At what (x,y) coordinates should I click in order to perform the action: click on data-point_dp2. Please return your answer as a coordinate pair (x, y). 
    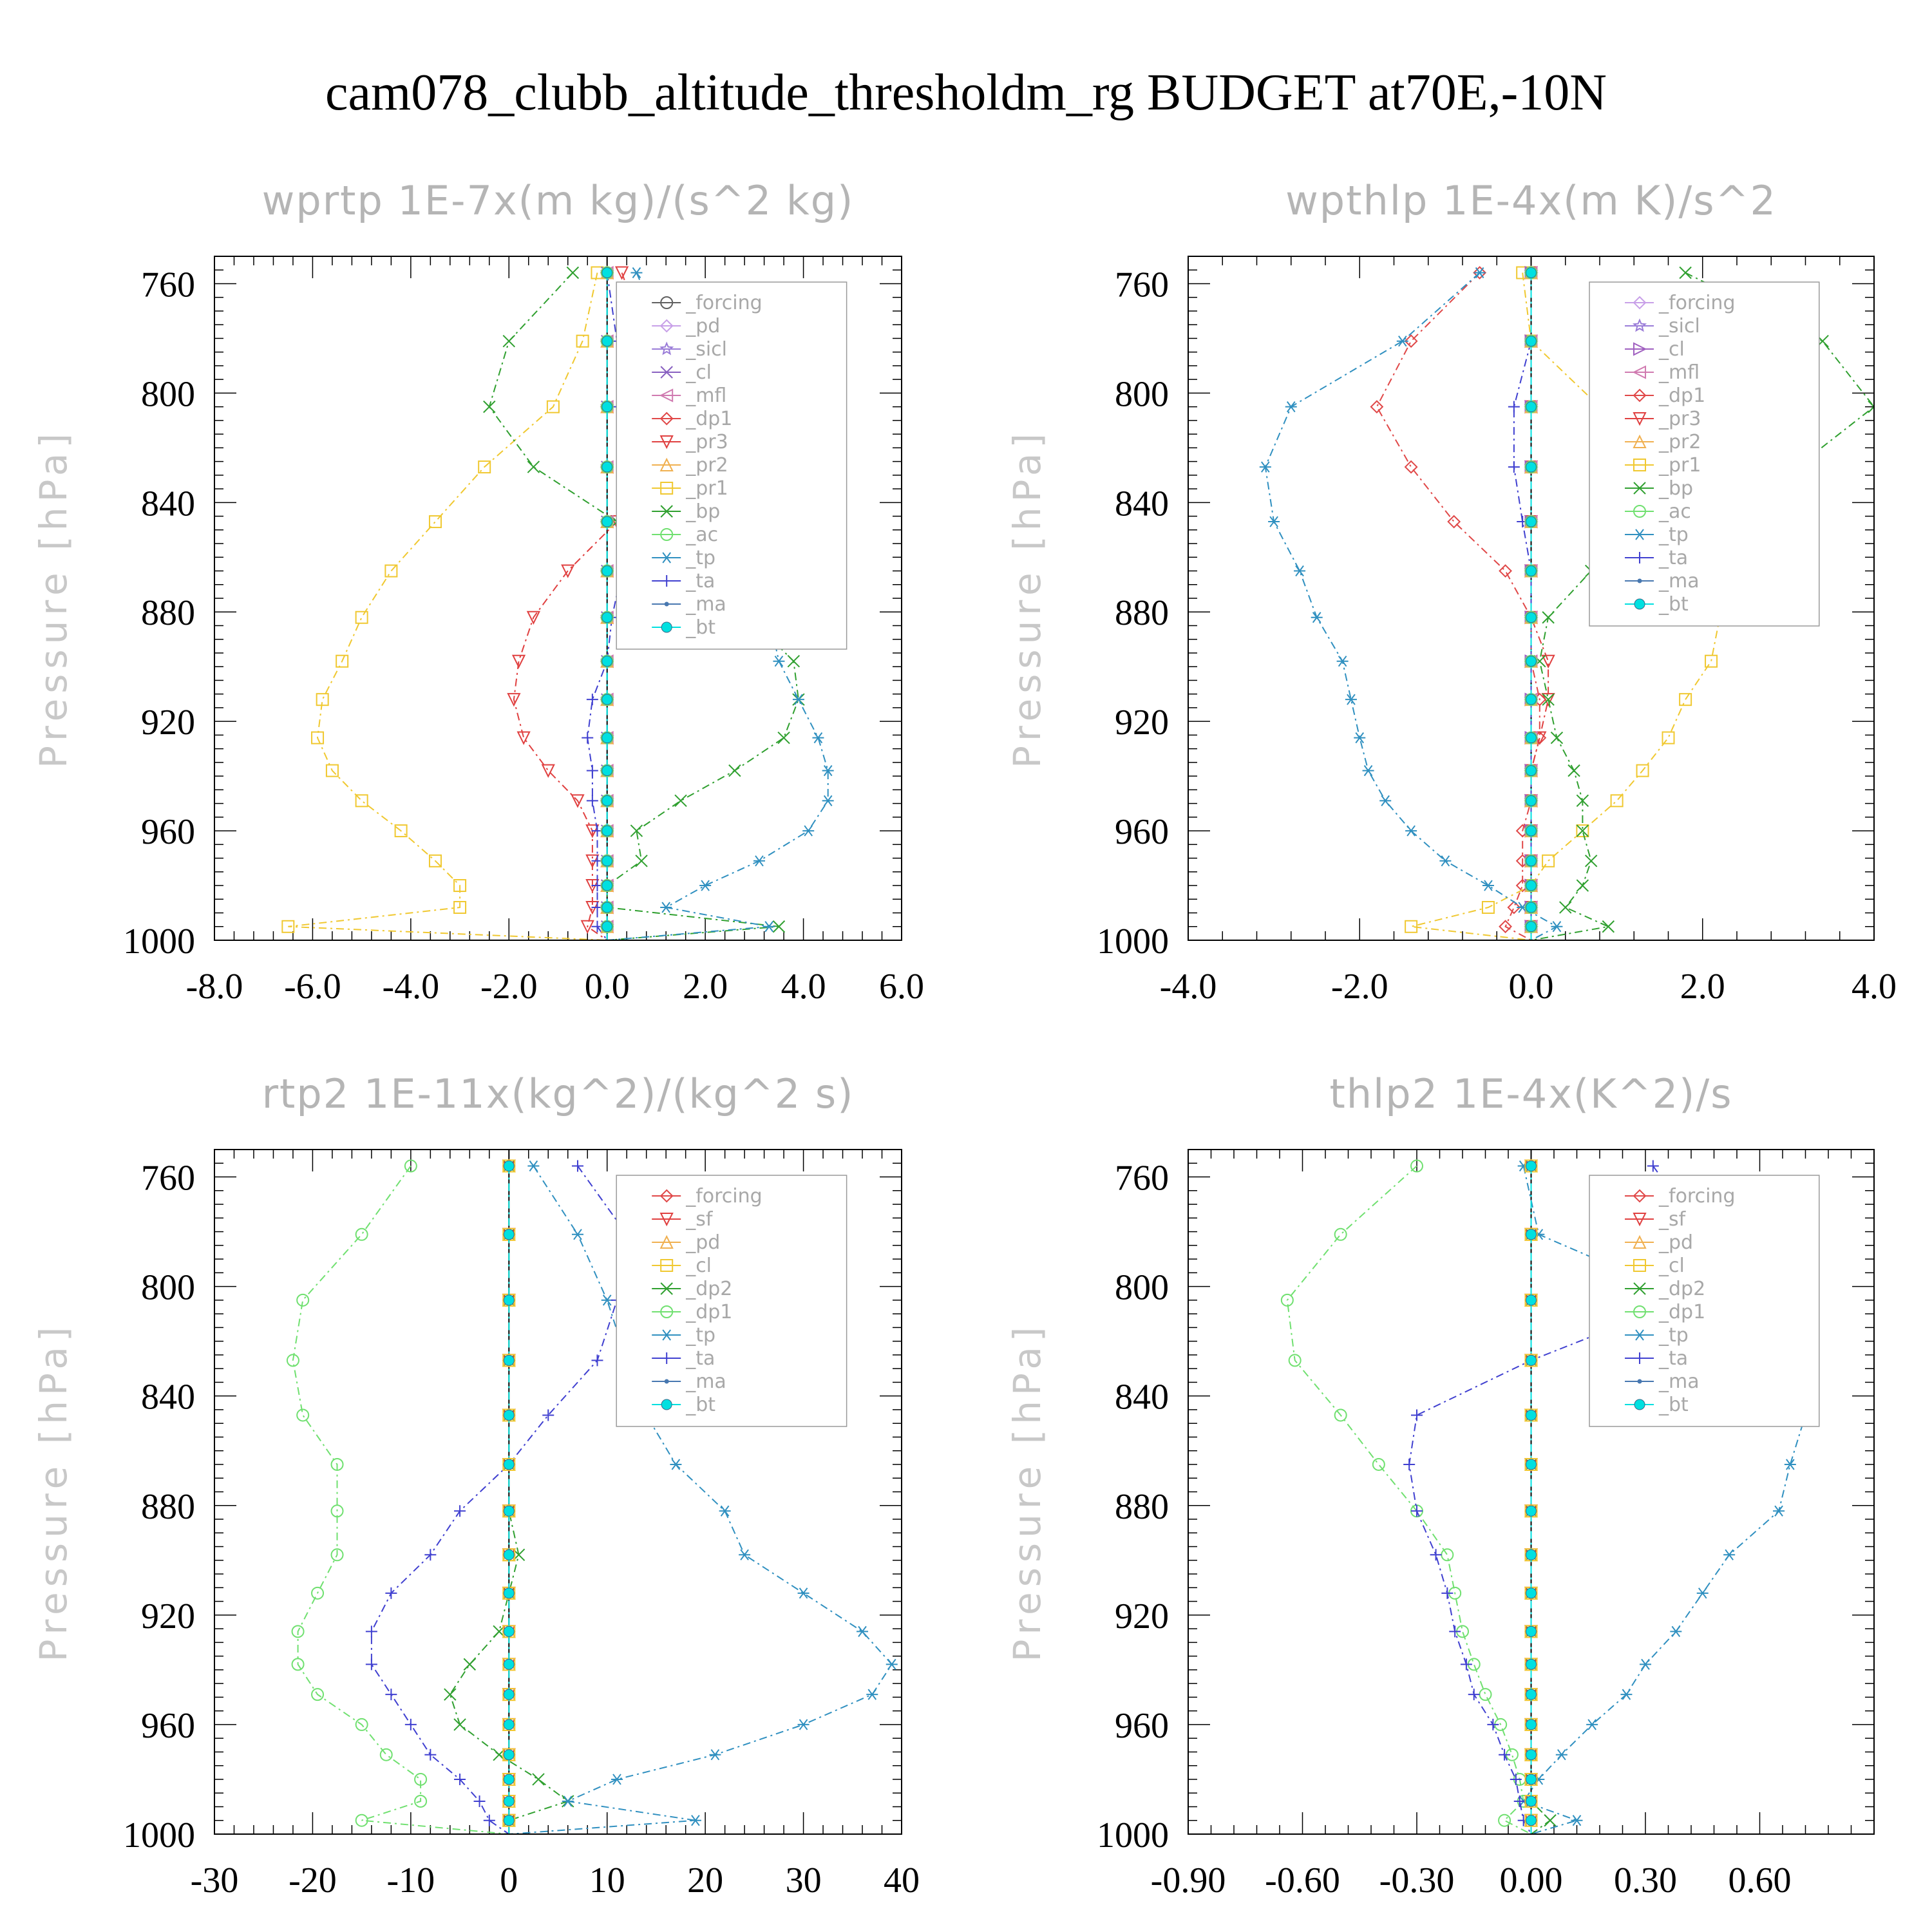
    Looking at the image, I should click on (538, 1779).